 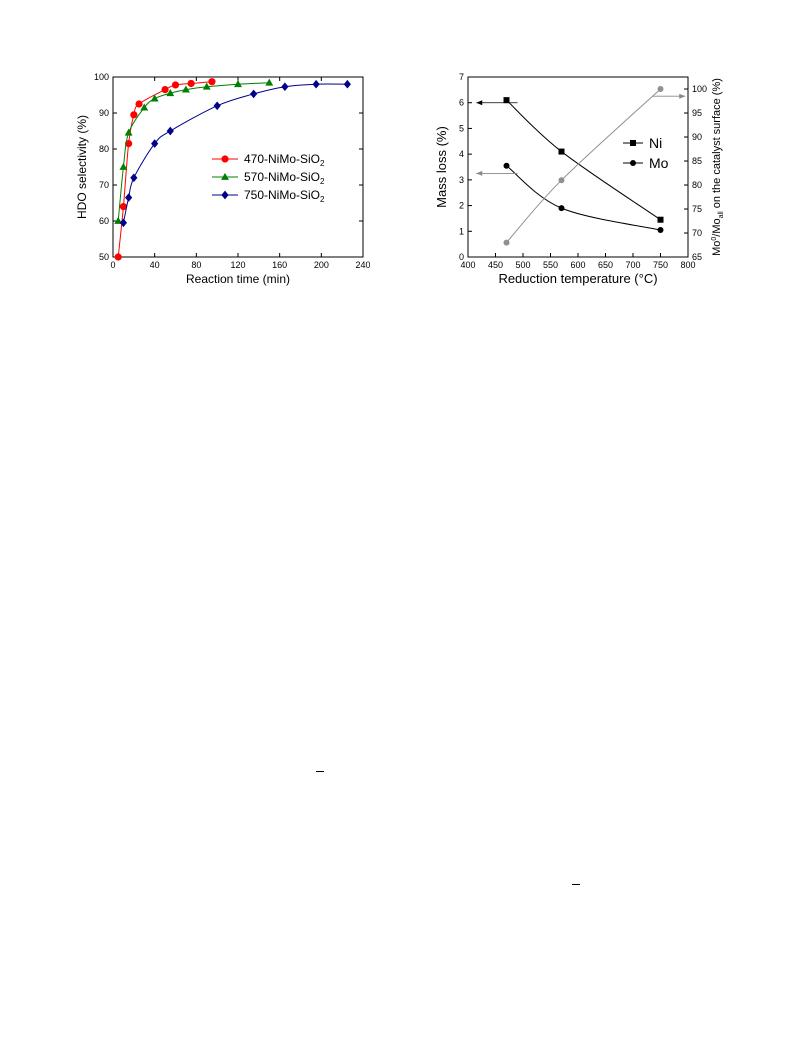 What do you see at coordinates (714, 239) in the screenshot?
I see `y2-label-sup: 0` at bounding box center [714, 239].